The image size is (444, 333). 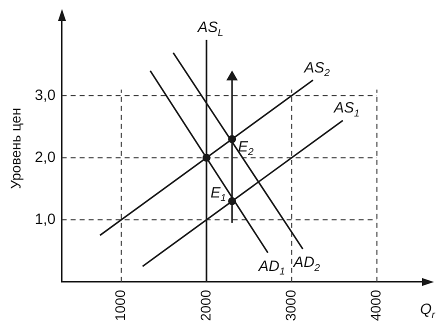 What do you see at coordinates (290, 306) in the screenshot?
I see `x-tick-label: 3000` at bounding box center [290, 306].